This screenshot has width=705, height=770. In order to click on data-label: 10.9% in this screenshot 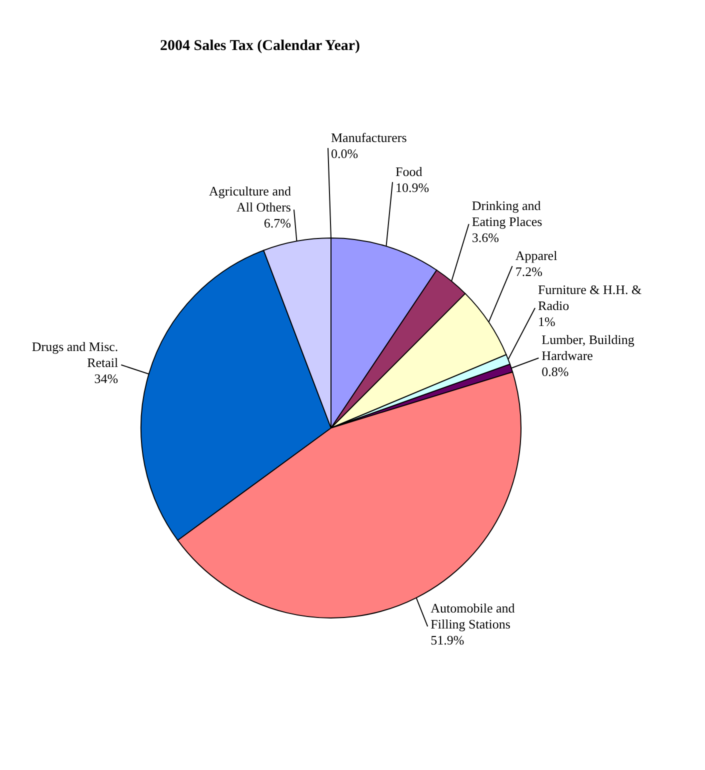, I will do `click(413, 188)`.